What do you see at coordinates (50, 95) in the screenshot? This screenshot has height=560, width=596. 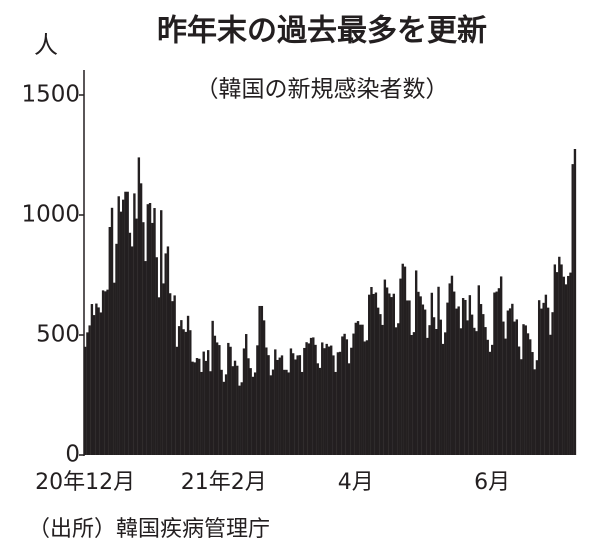 I see `y-tick-label: 1500` at bounding box center [50, 95].